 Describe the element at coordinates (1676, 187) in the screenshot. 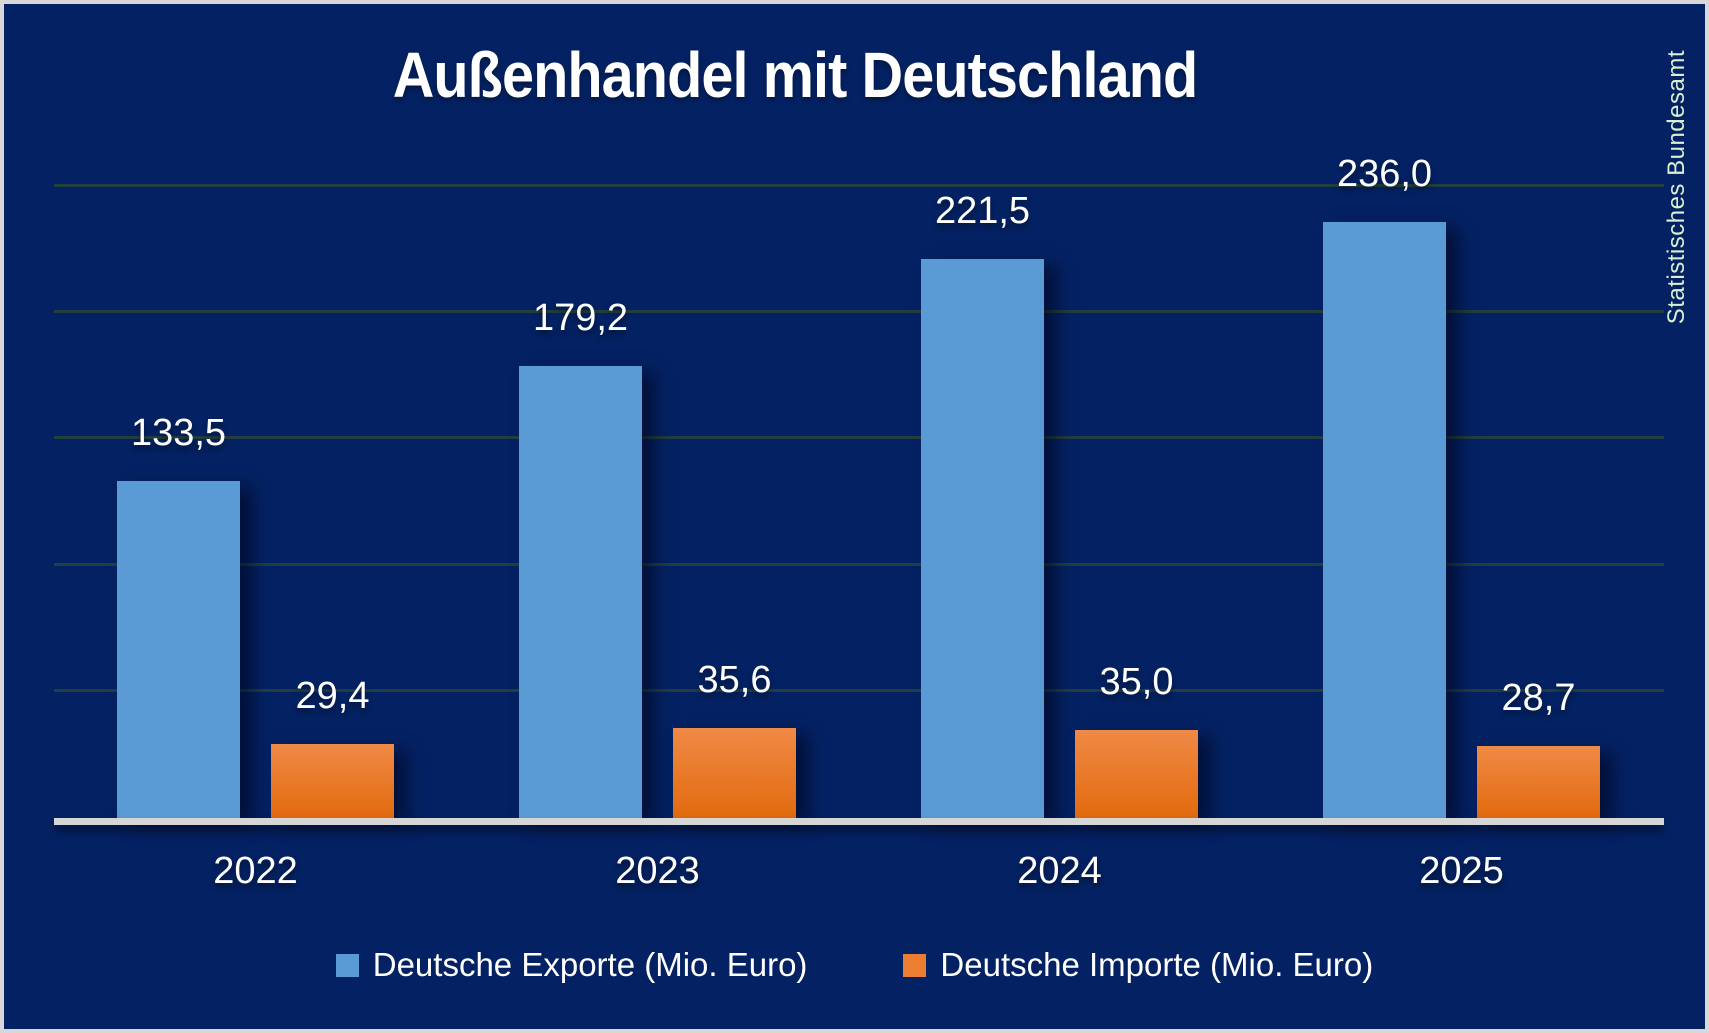

I see `source-watermark: Statistisches Bundesamt` at that location.